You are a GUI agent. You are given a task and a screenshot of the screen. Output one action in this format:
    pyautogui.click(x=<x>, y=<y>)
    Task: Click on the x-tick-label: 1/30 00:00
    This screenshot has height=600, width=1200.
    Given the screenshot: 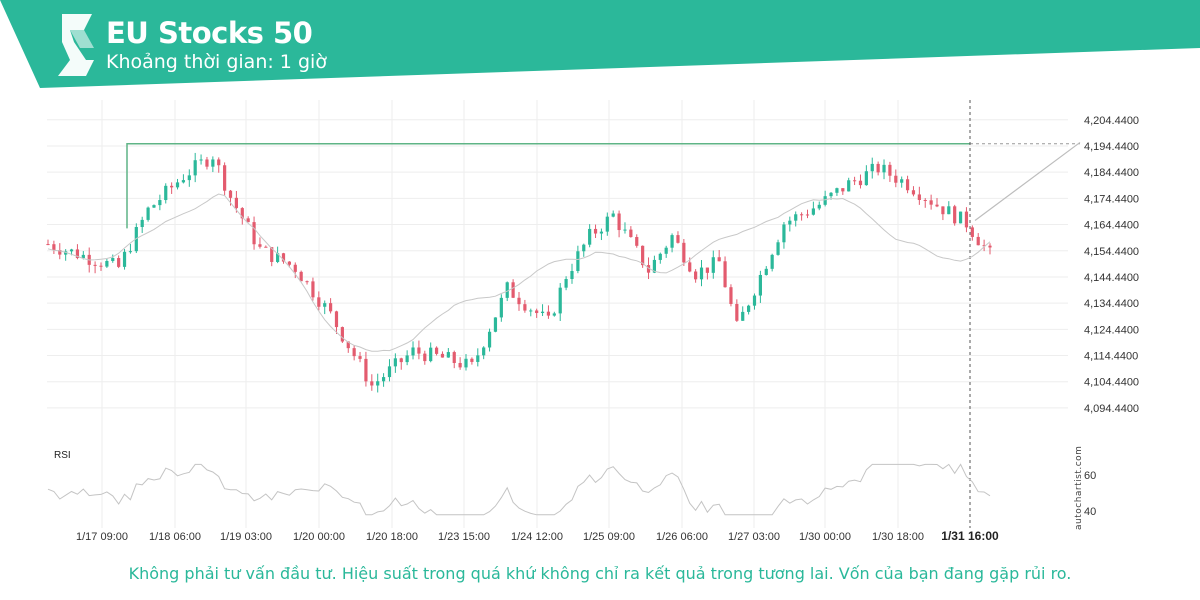 What is the action you would take?
    pyautogui.click(x=825, y=537)
    